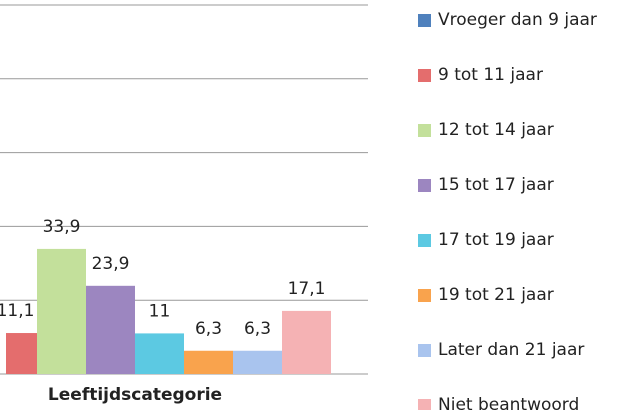 The width and height of the screenshot is (642, 410). What do you see at coordinates (496, 240) in the screenshot?
I see `legend-label: 17 tot 19 jaar` at bounding box center [496, 240].